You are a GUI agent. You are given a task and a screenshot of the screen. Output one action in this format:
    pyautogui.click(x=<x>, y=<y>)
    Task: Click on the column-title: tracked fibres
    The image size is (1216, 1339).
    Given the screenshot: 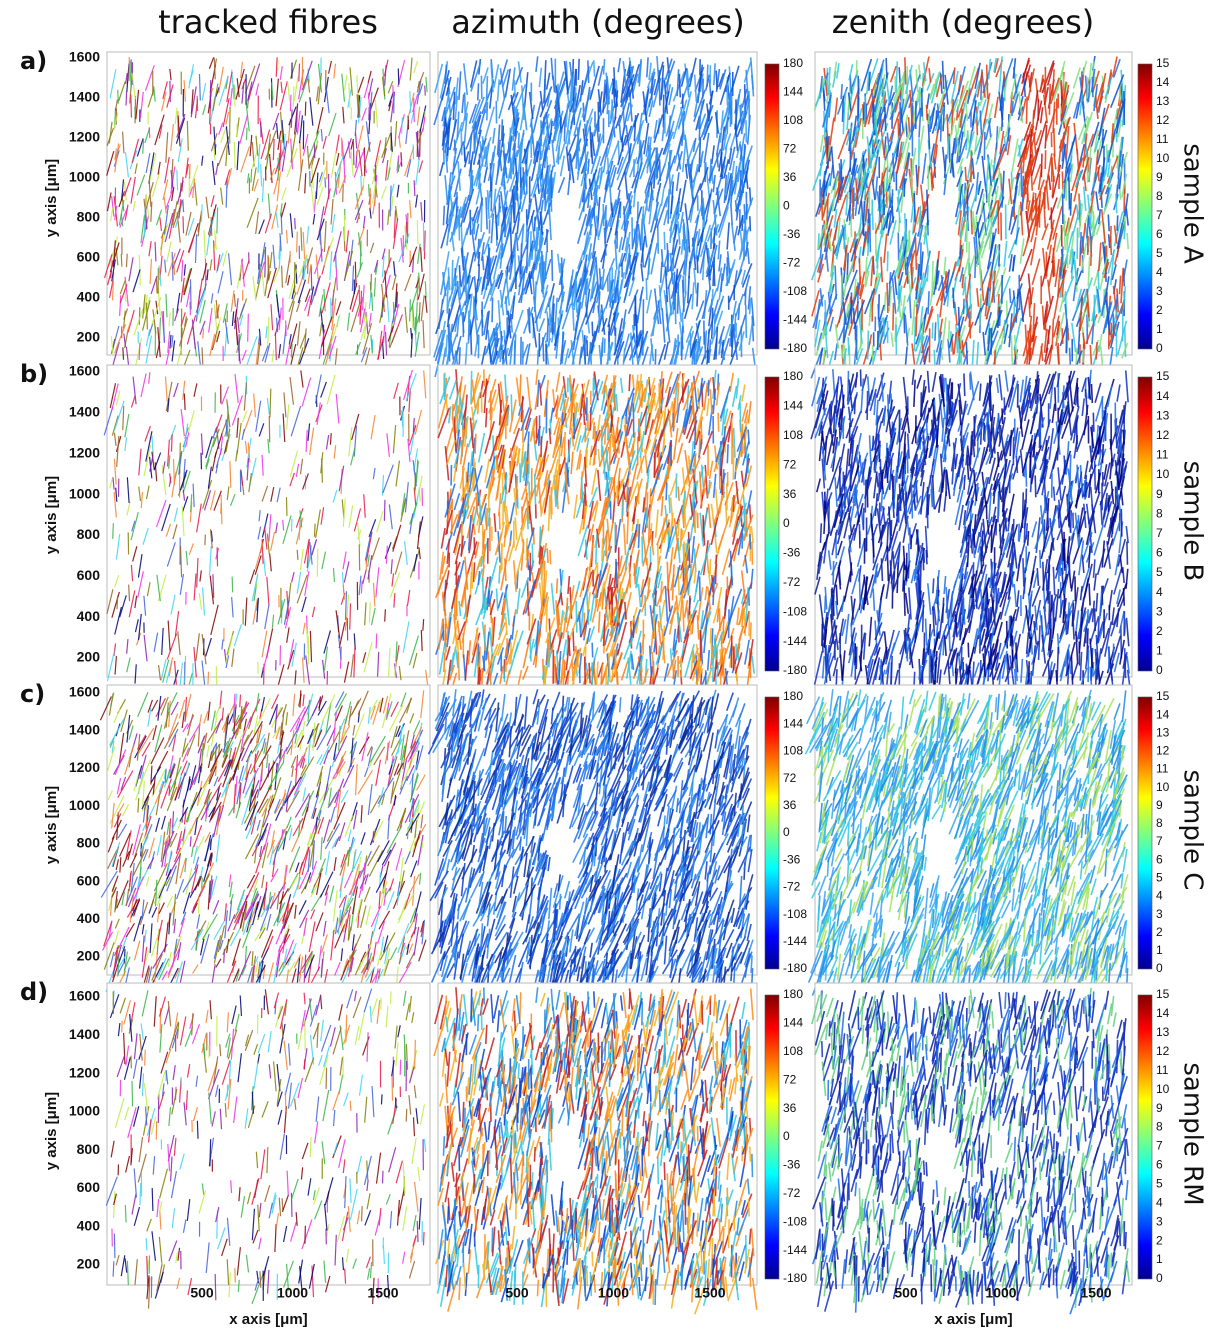 What is the action you would take?
    pyautogui.click(x=268, y=22)
    